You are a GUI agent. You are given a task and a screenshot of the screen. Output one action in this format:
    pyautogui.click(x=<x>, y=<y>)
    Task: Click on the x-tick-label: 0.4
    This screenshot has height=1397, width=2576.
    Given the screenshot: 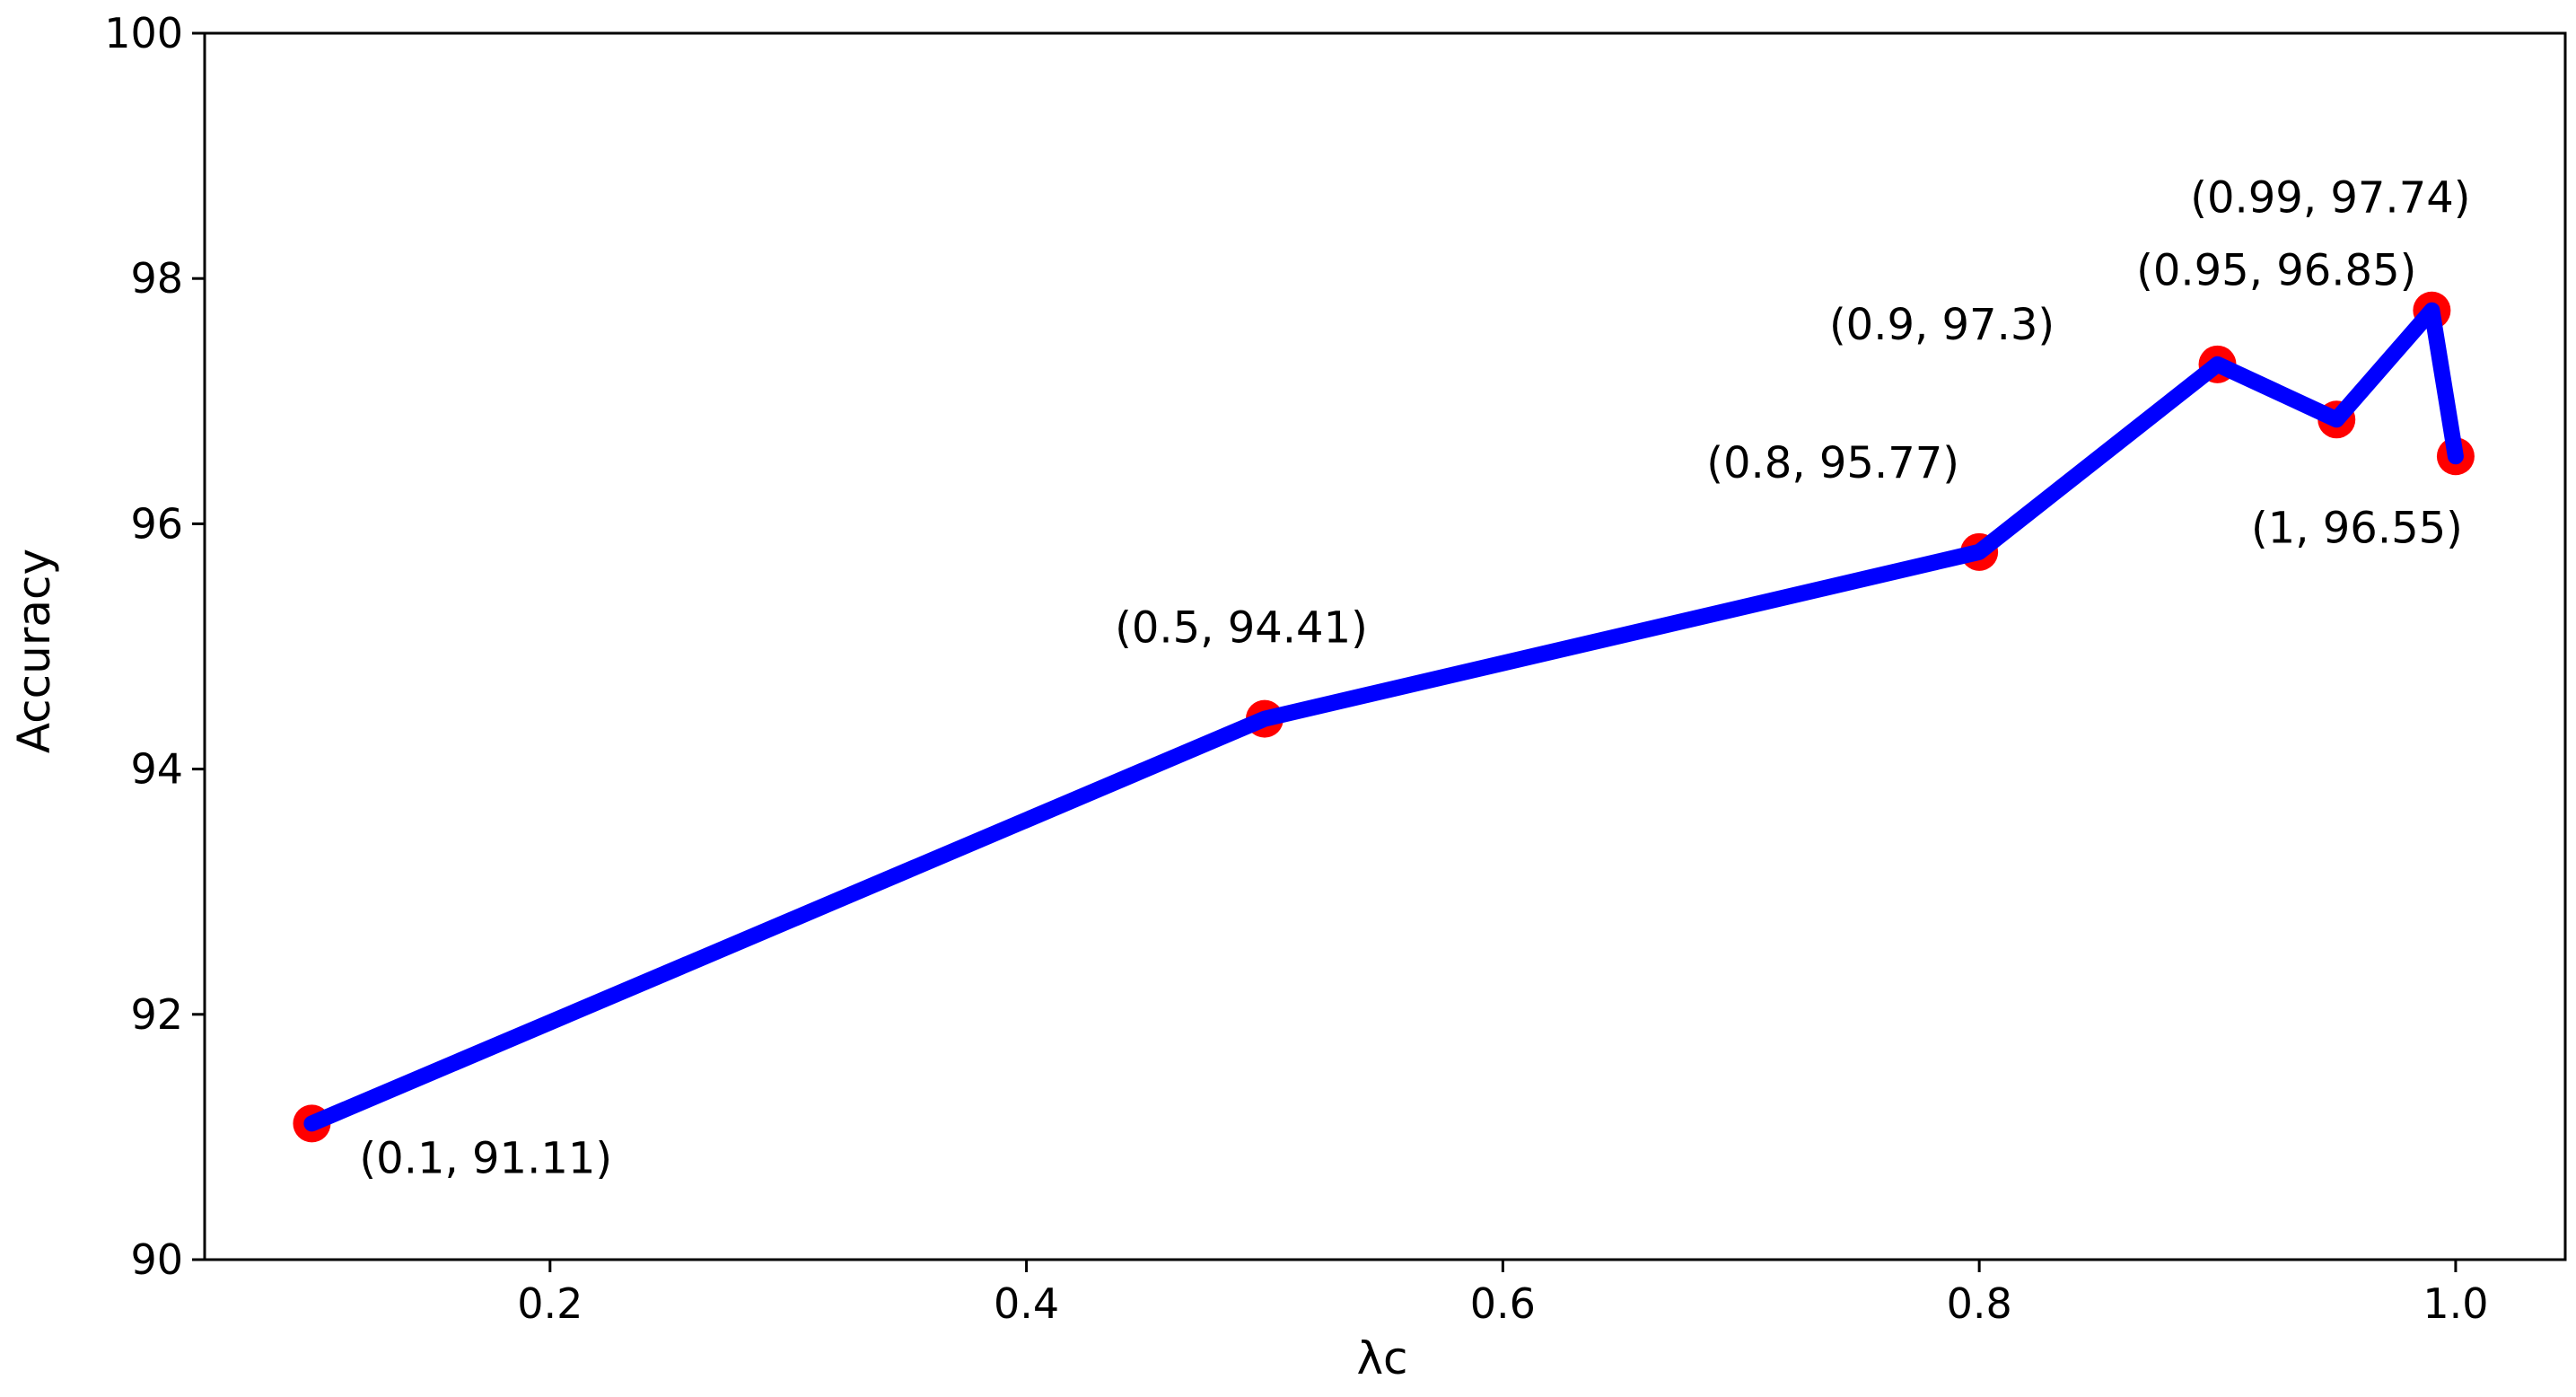 What is the action you would take?
    pyautogui.click(x=1026, y=1303)
    